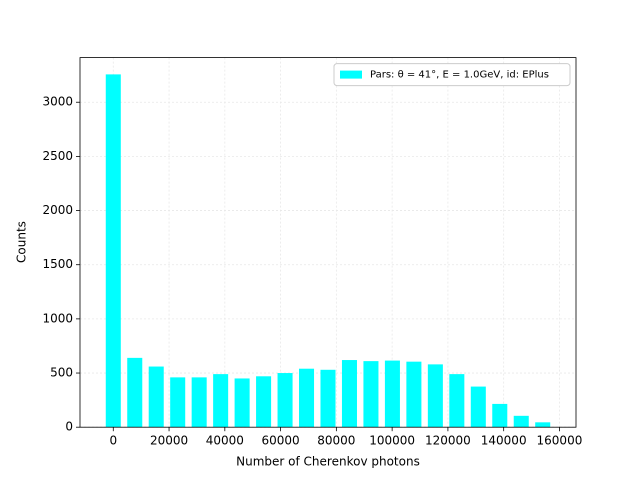 The image size is (640, 480). Describe the element at coordinates (57, 318) in the screenshot. I see `y-tick-label: 1000` at that location.